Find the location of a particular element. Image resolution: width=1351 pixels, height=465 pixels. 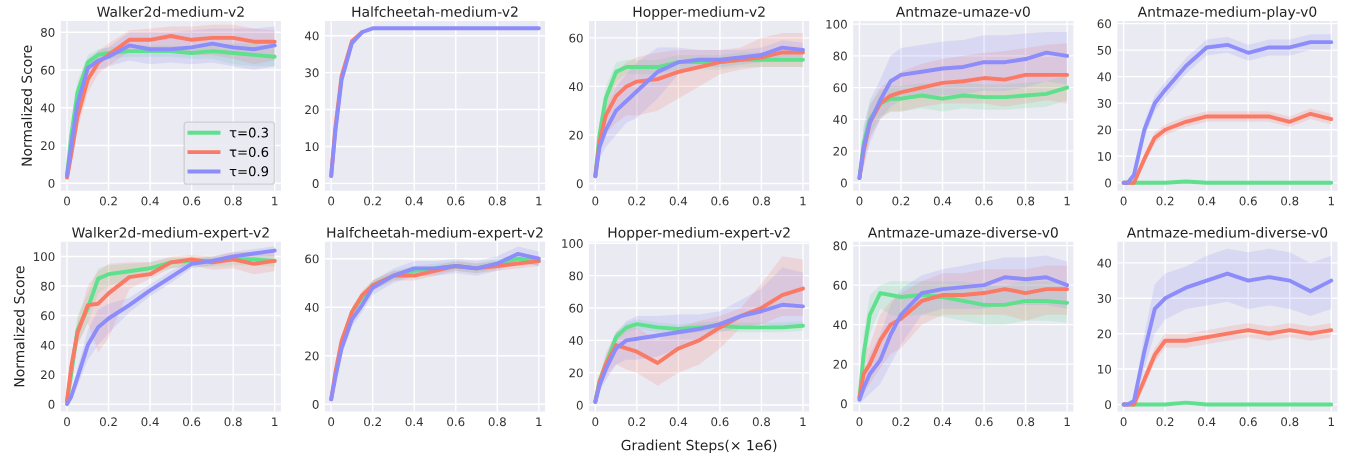

chart-title: Hopper-medium-expert-v2 is located at coordinates (699, 233).